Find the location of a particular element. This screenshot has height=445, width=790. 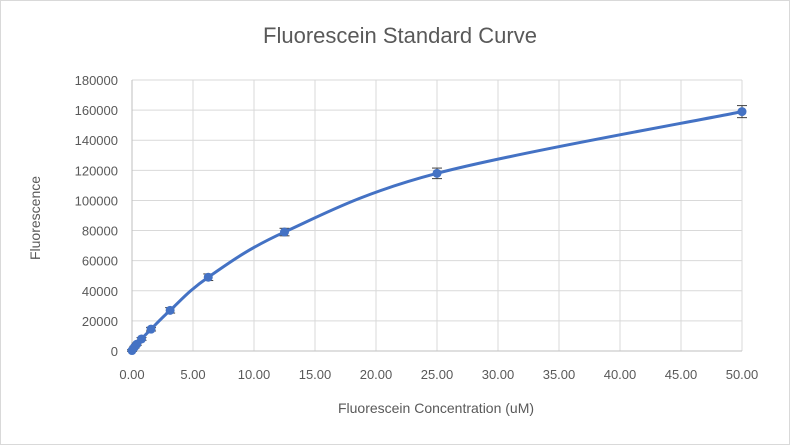

chart-title: Fluorescein Standard Curve is located at coordinates (400, 35).